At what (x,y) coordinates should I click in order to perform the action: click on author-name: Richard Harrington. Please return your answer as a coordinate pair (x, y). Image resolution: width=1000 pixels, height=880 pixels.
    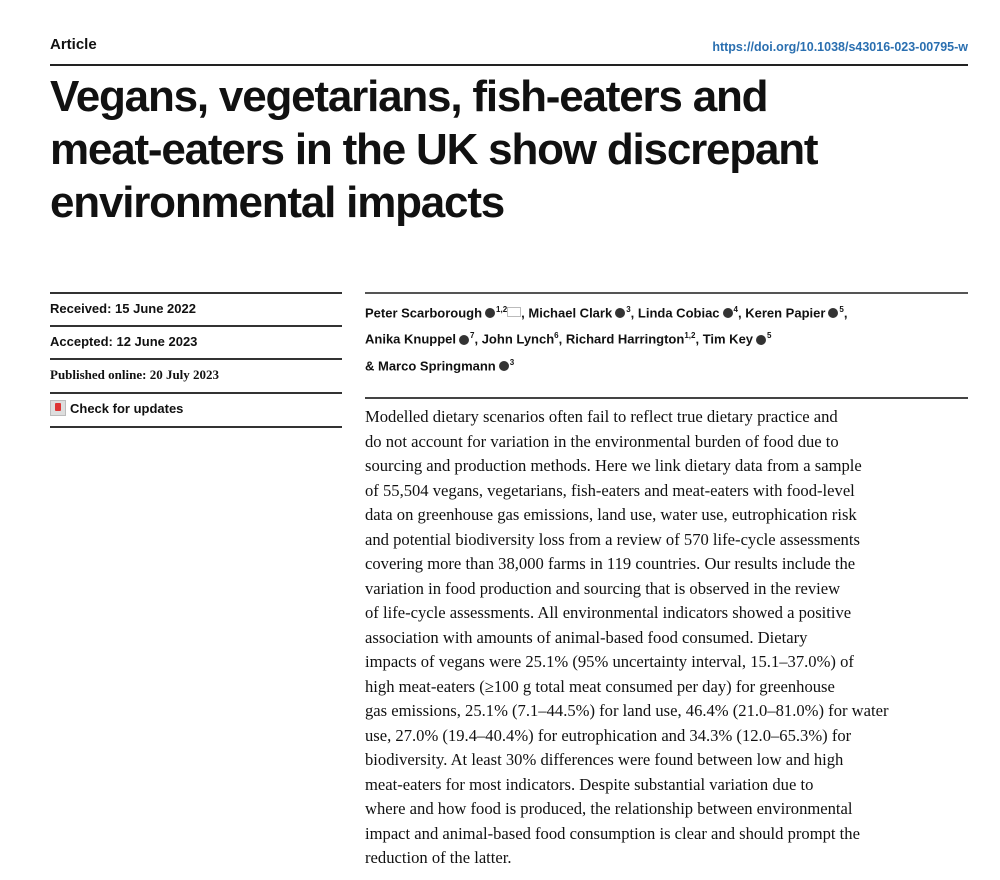
    Looking at the image, I should click on (625, 339).